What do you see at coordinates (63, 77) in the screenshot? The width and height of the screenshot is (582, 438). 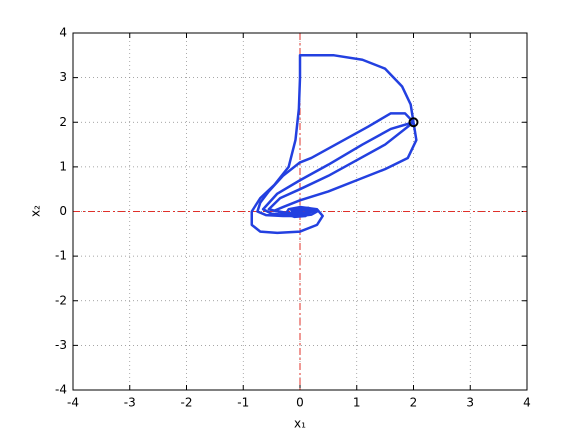 I see `y-tick-label: 3` at bounding box center [63, 77].